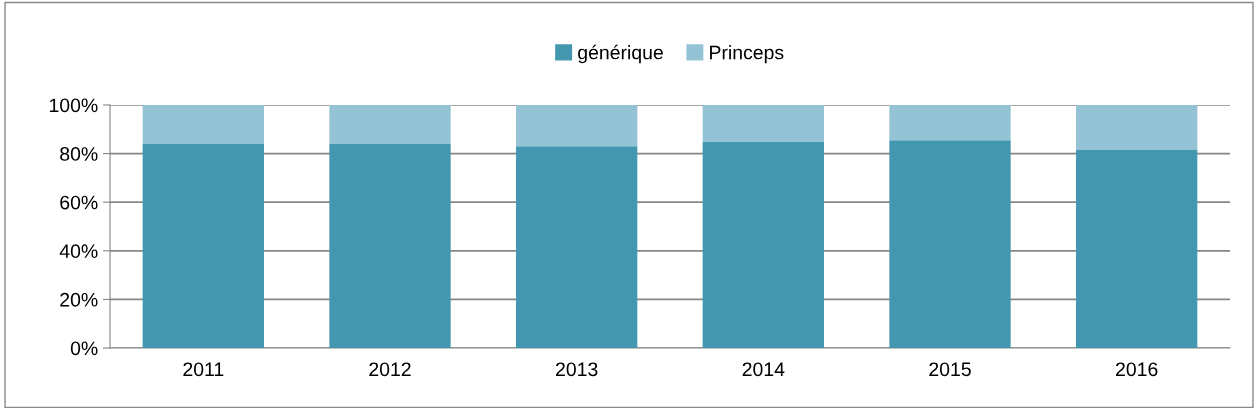 The image size is (1258, 409). I want to click on y-tick-label: 80%, so click(79, 154).